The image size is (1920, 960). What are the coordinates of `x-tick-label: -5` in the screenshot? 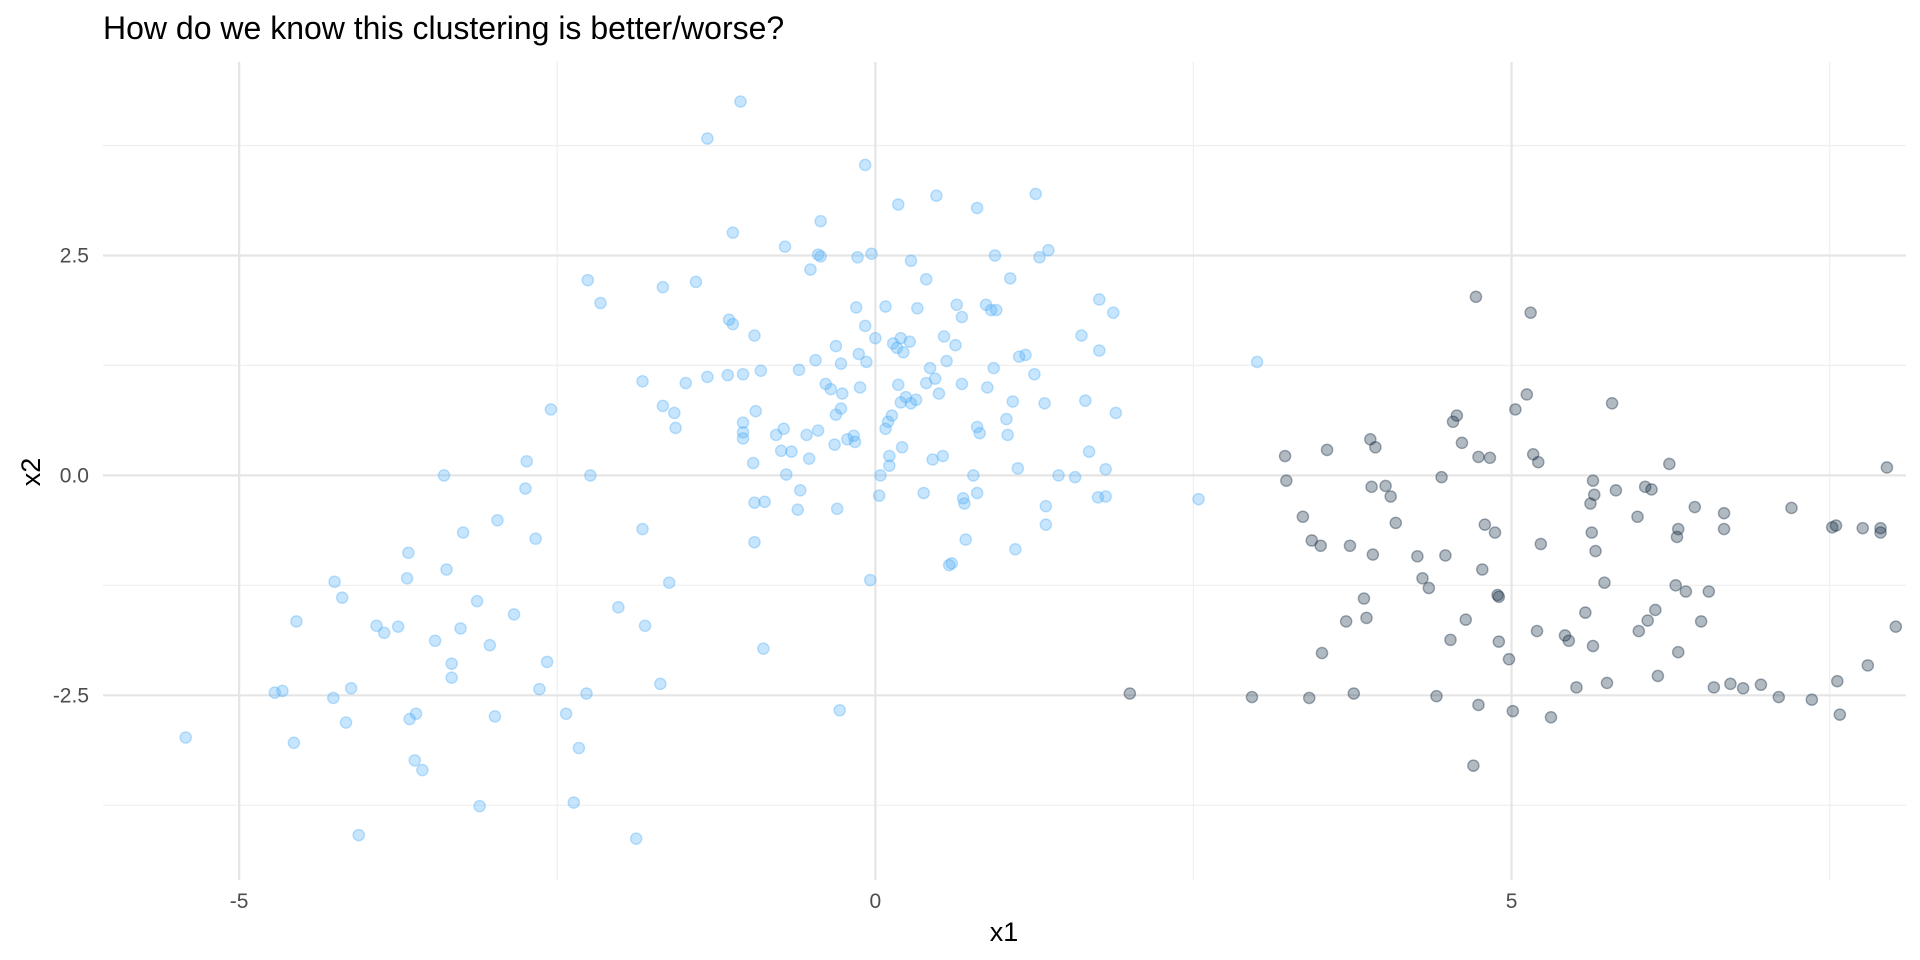 It's located at (239, 901).